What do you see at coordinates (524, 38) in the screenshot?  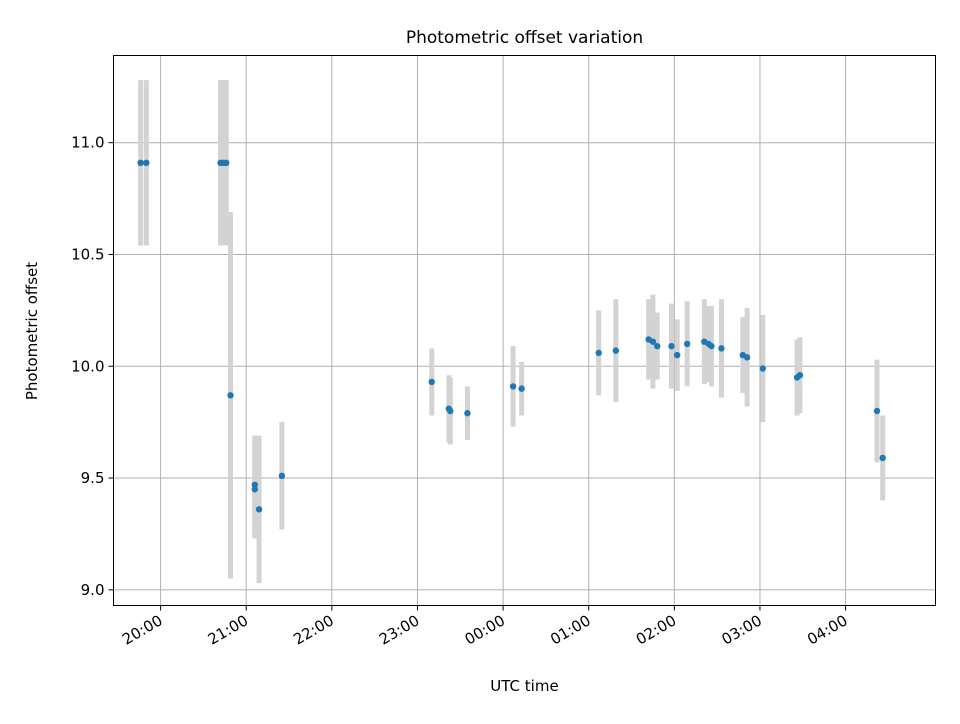 I see `chart-title: Photometric offset variation` at bounding box center [524, 38].